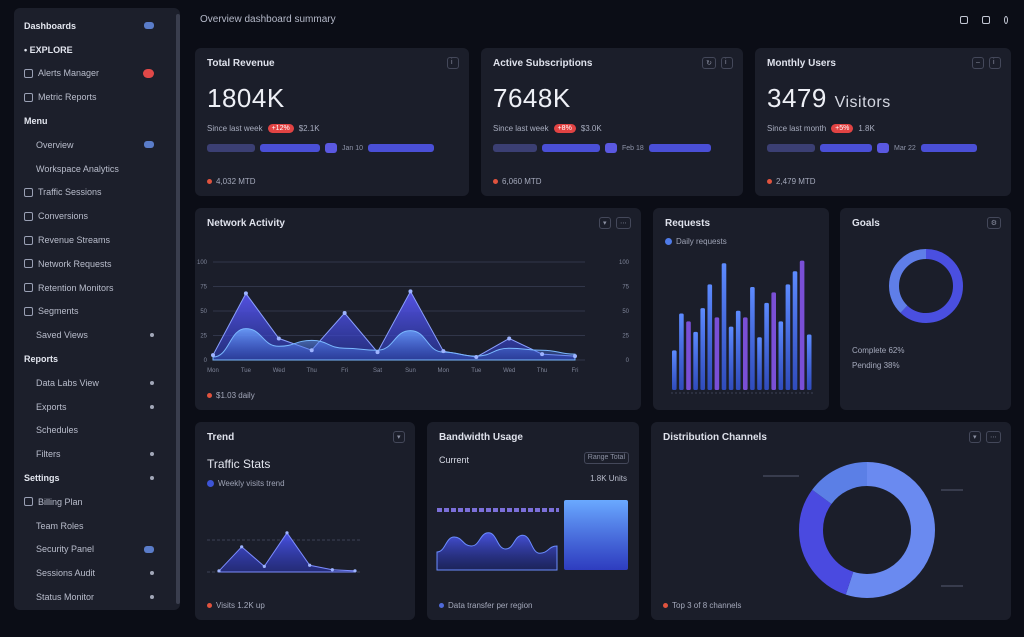  I want to click on kpi-range-slider: Feb 18, so click(612, 148).